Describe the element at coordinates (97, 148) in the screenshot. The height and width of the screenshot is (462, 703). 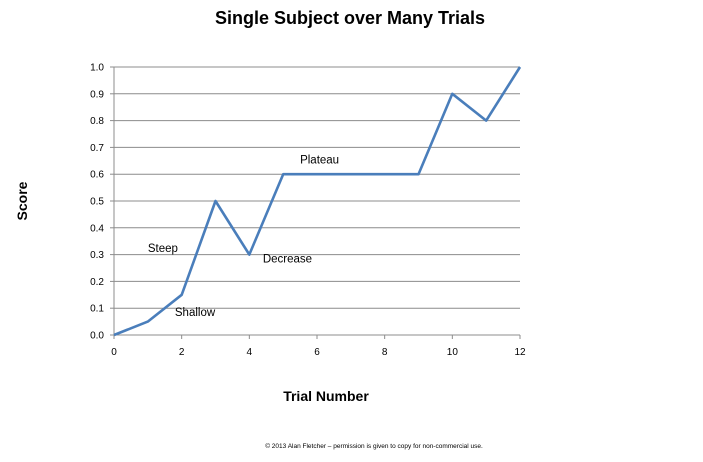
I see `y-tick-label: 0.7` at that location.